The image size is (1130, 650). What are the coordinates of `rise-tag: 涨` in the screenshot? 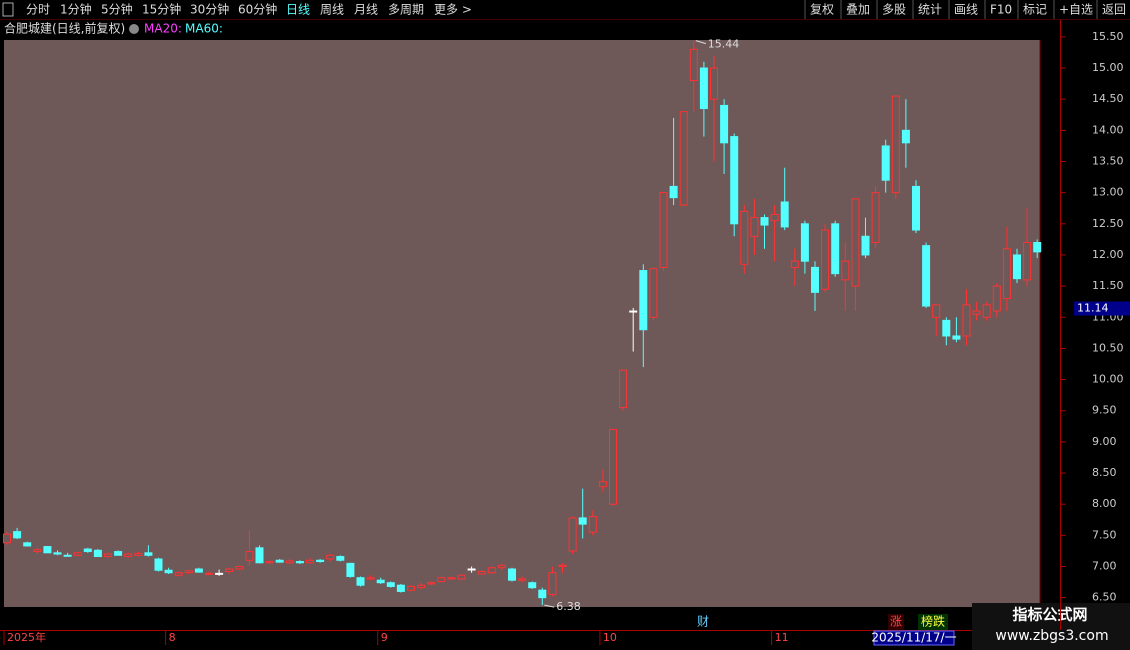 It's located at (896, 621).